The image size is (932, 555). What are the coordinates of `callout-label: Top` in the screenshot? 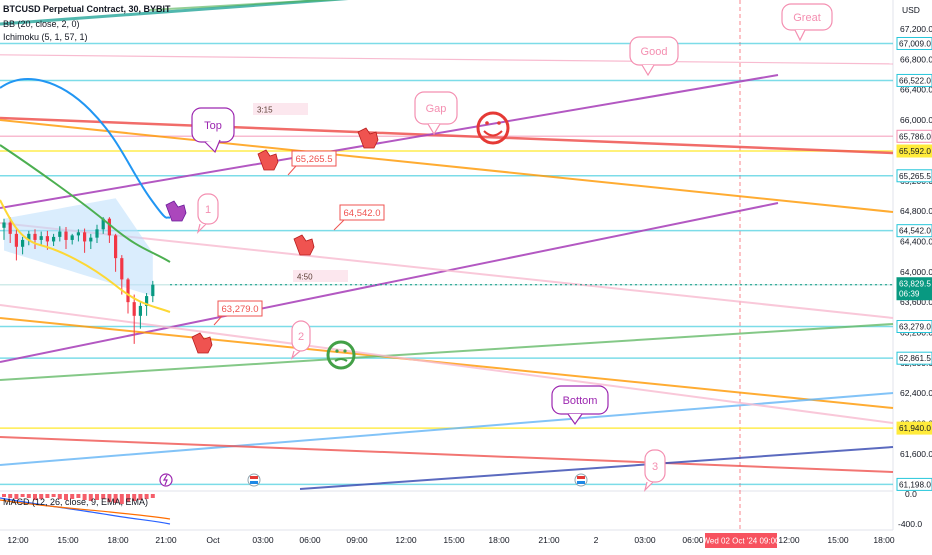 It's located at (213, 126).